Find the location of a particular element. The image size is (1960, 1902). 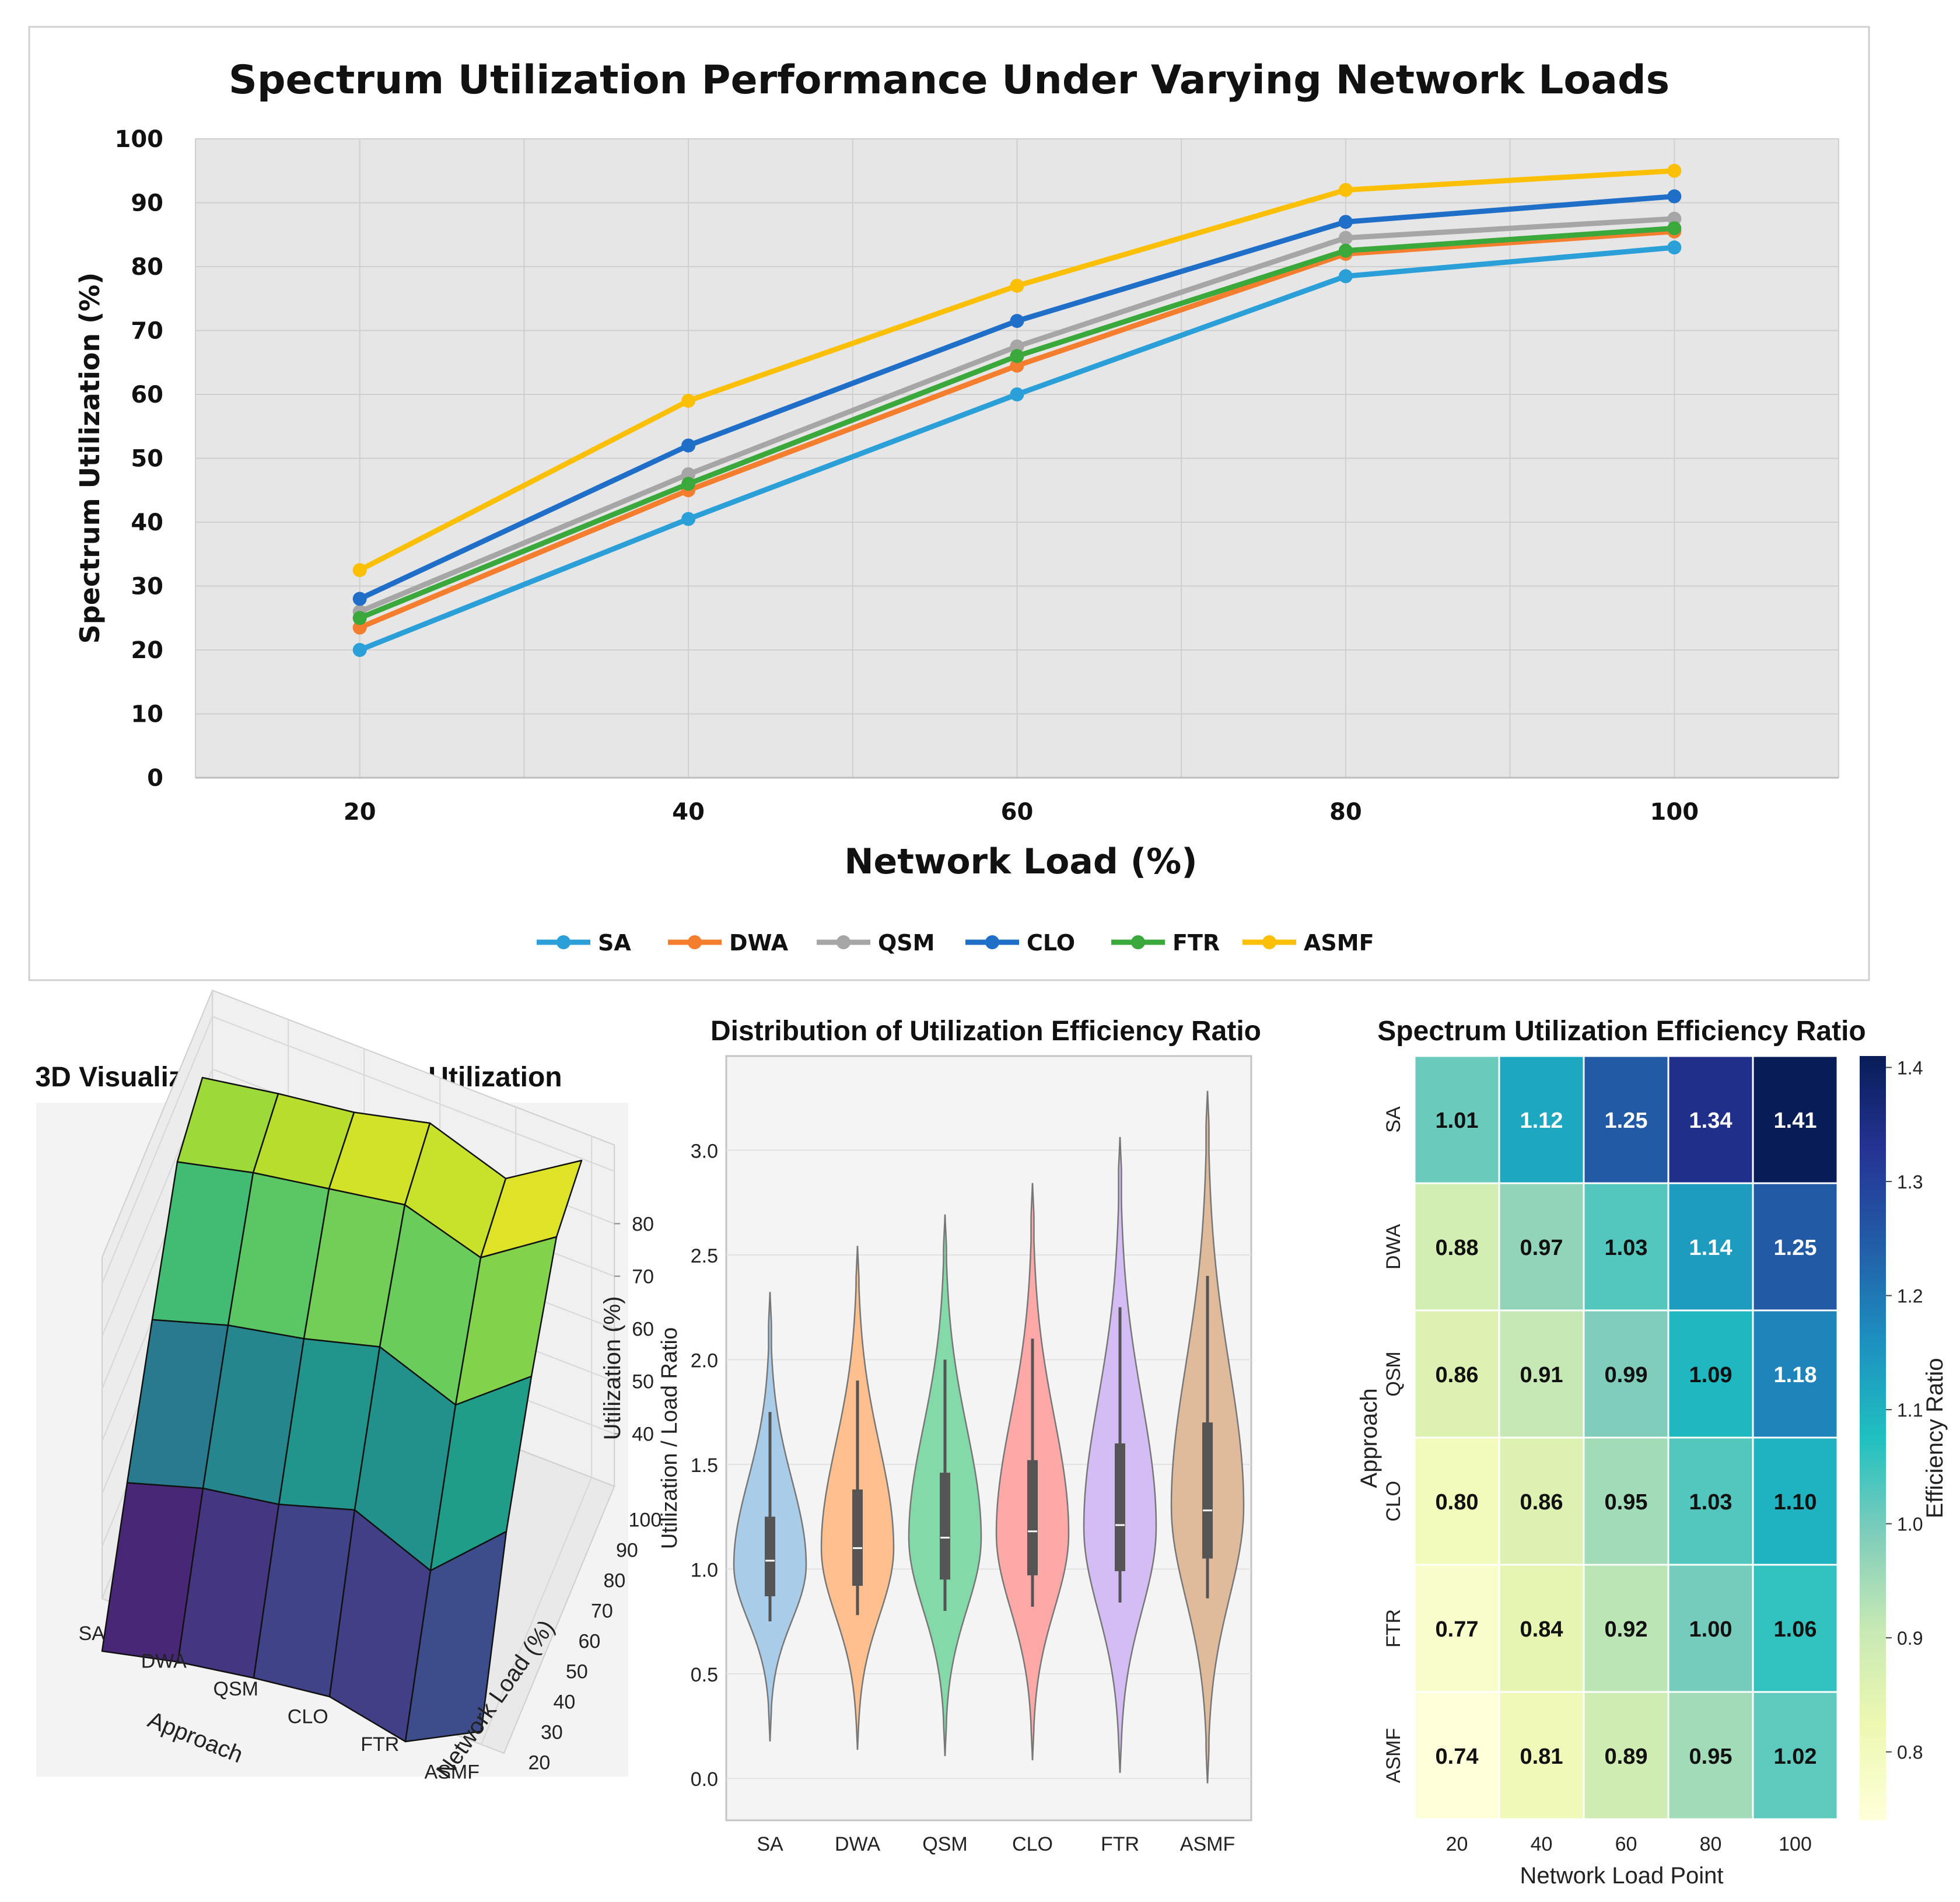

colorbar-tick-label: 0.8 is located at coordinates (1910, 1752).